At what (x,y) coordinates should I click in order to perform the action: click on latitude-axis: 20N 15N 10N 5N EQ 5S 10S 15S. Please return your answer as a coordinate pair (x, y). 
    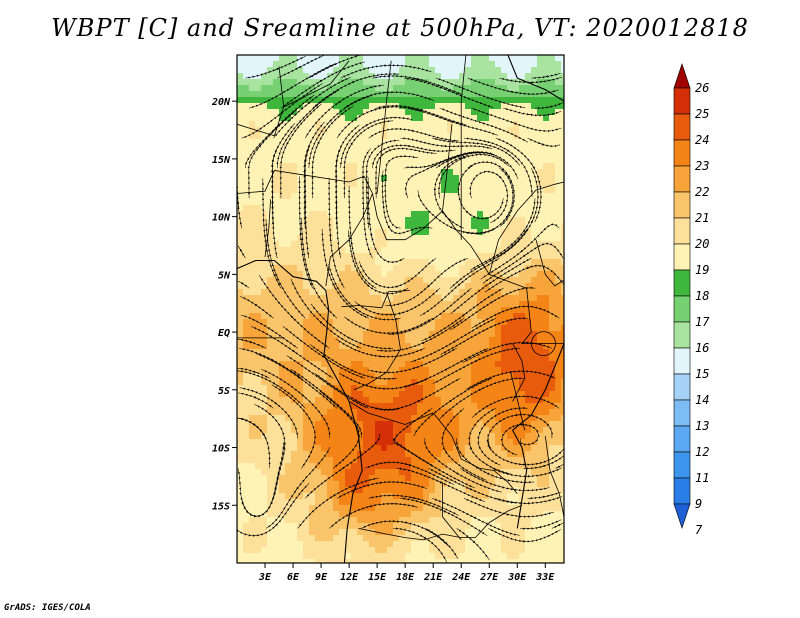
    Looking at the image, I should click on (224, 304).